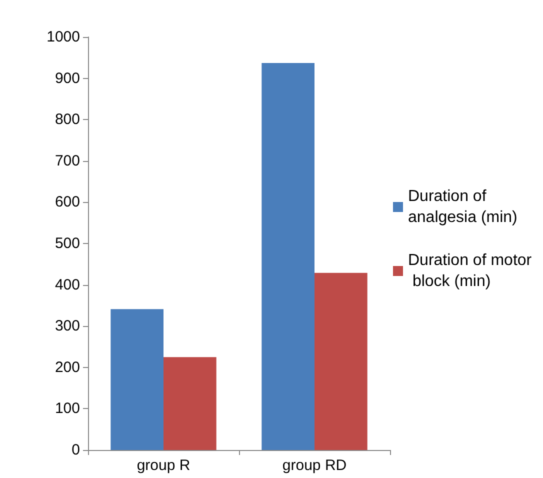 This screenshot has height=478, width=543. I want to click on y-tick-label: 600, so click(67, 202).